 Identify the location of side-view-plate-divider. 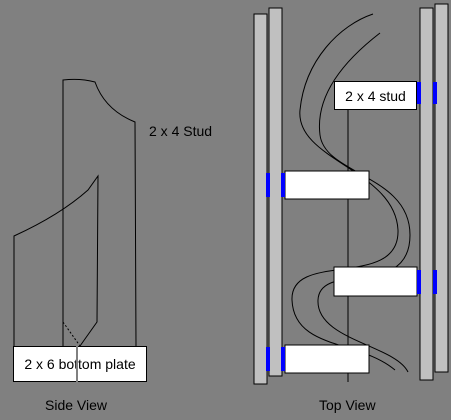
(77, 364).